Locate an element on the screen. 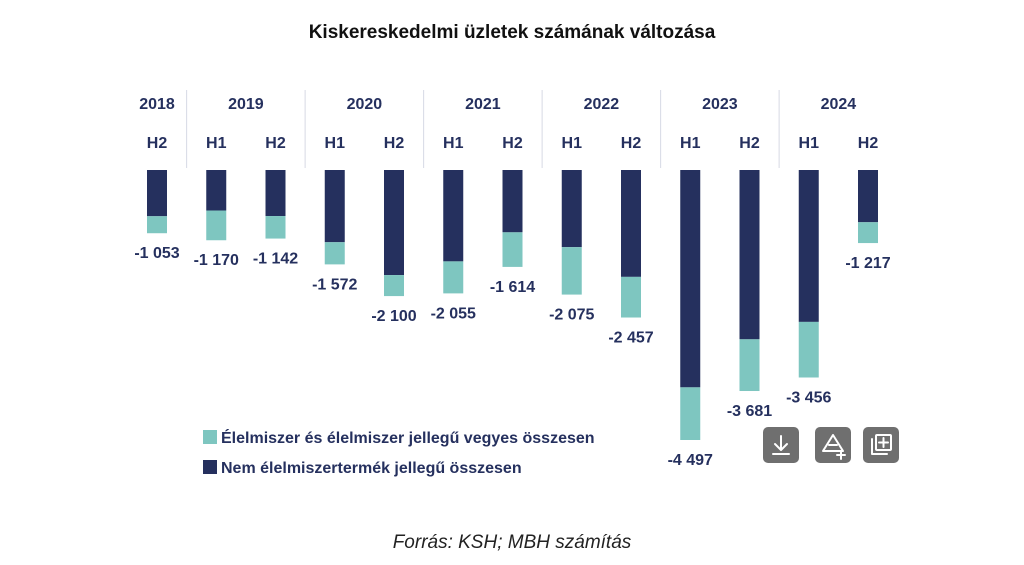  add-chart-button is located at coordinates (833, 445).